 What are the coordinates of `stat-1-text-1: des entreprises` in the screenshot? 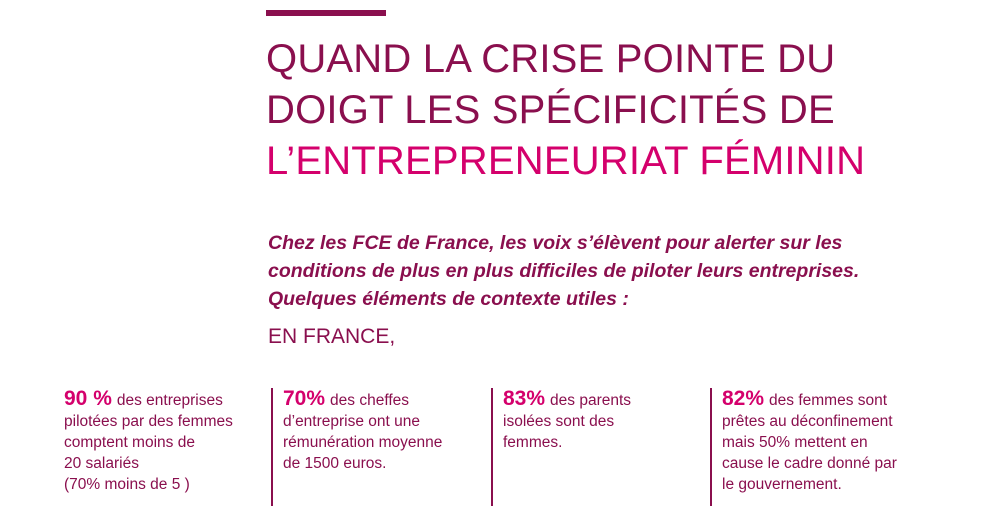 It's located at (169, 400).